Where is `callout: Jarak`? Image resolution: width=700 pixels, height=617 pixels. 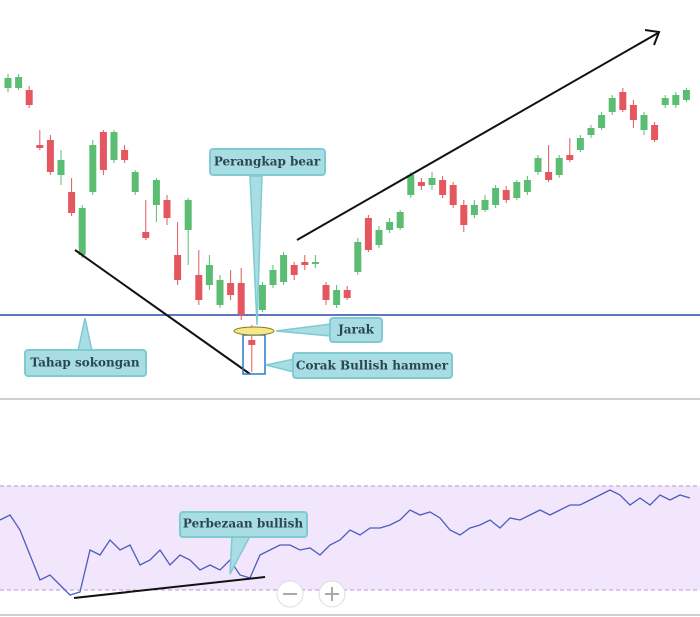 callout: Jarak is located at coordinates (329, 330).